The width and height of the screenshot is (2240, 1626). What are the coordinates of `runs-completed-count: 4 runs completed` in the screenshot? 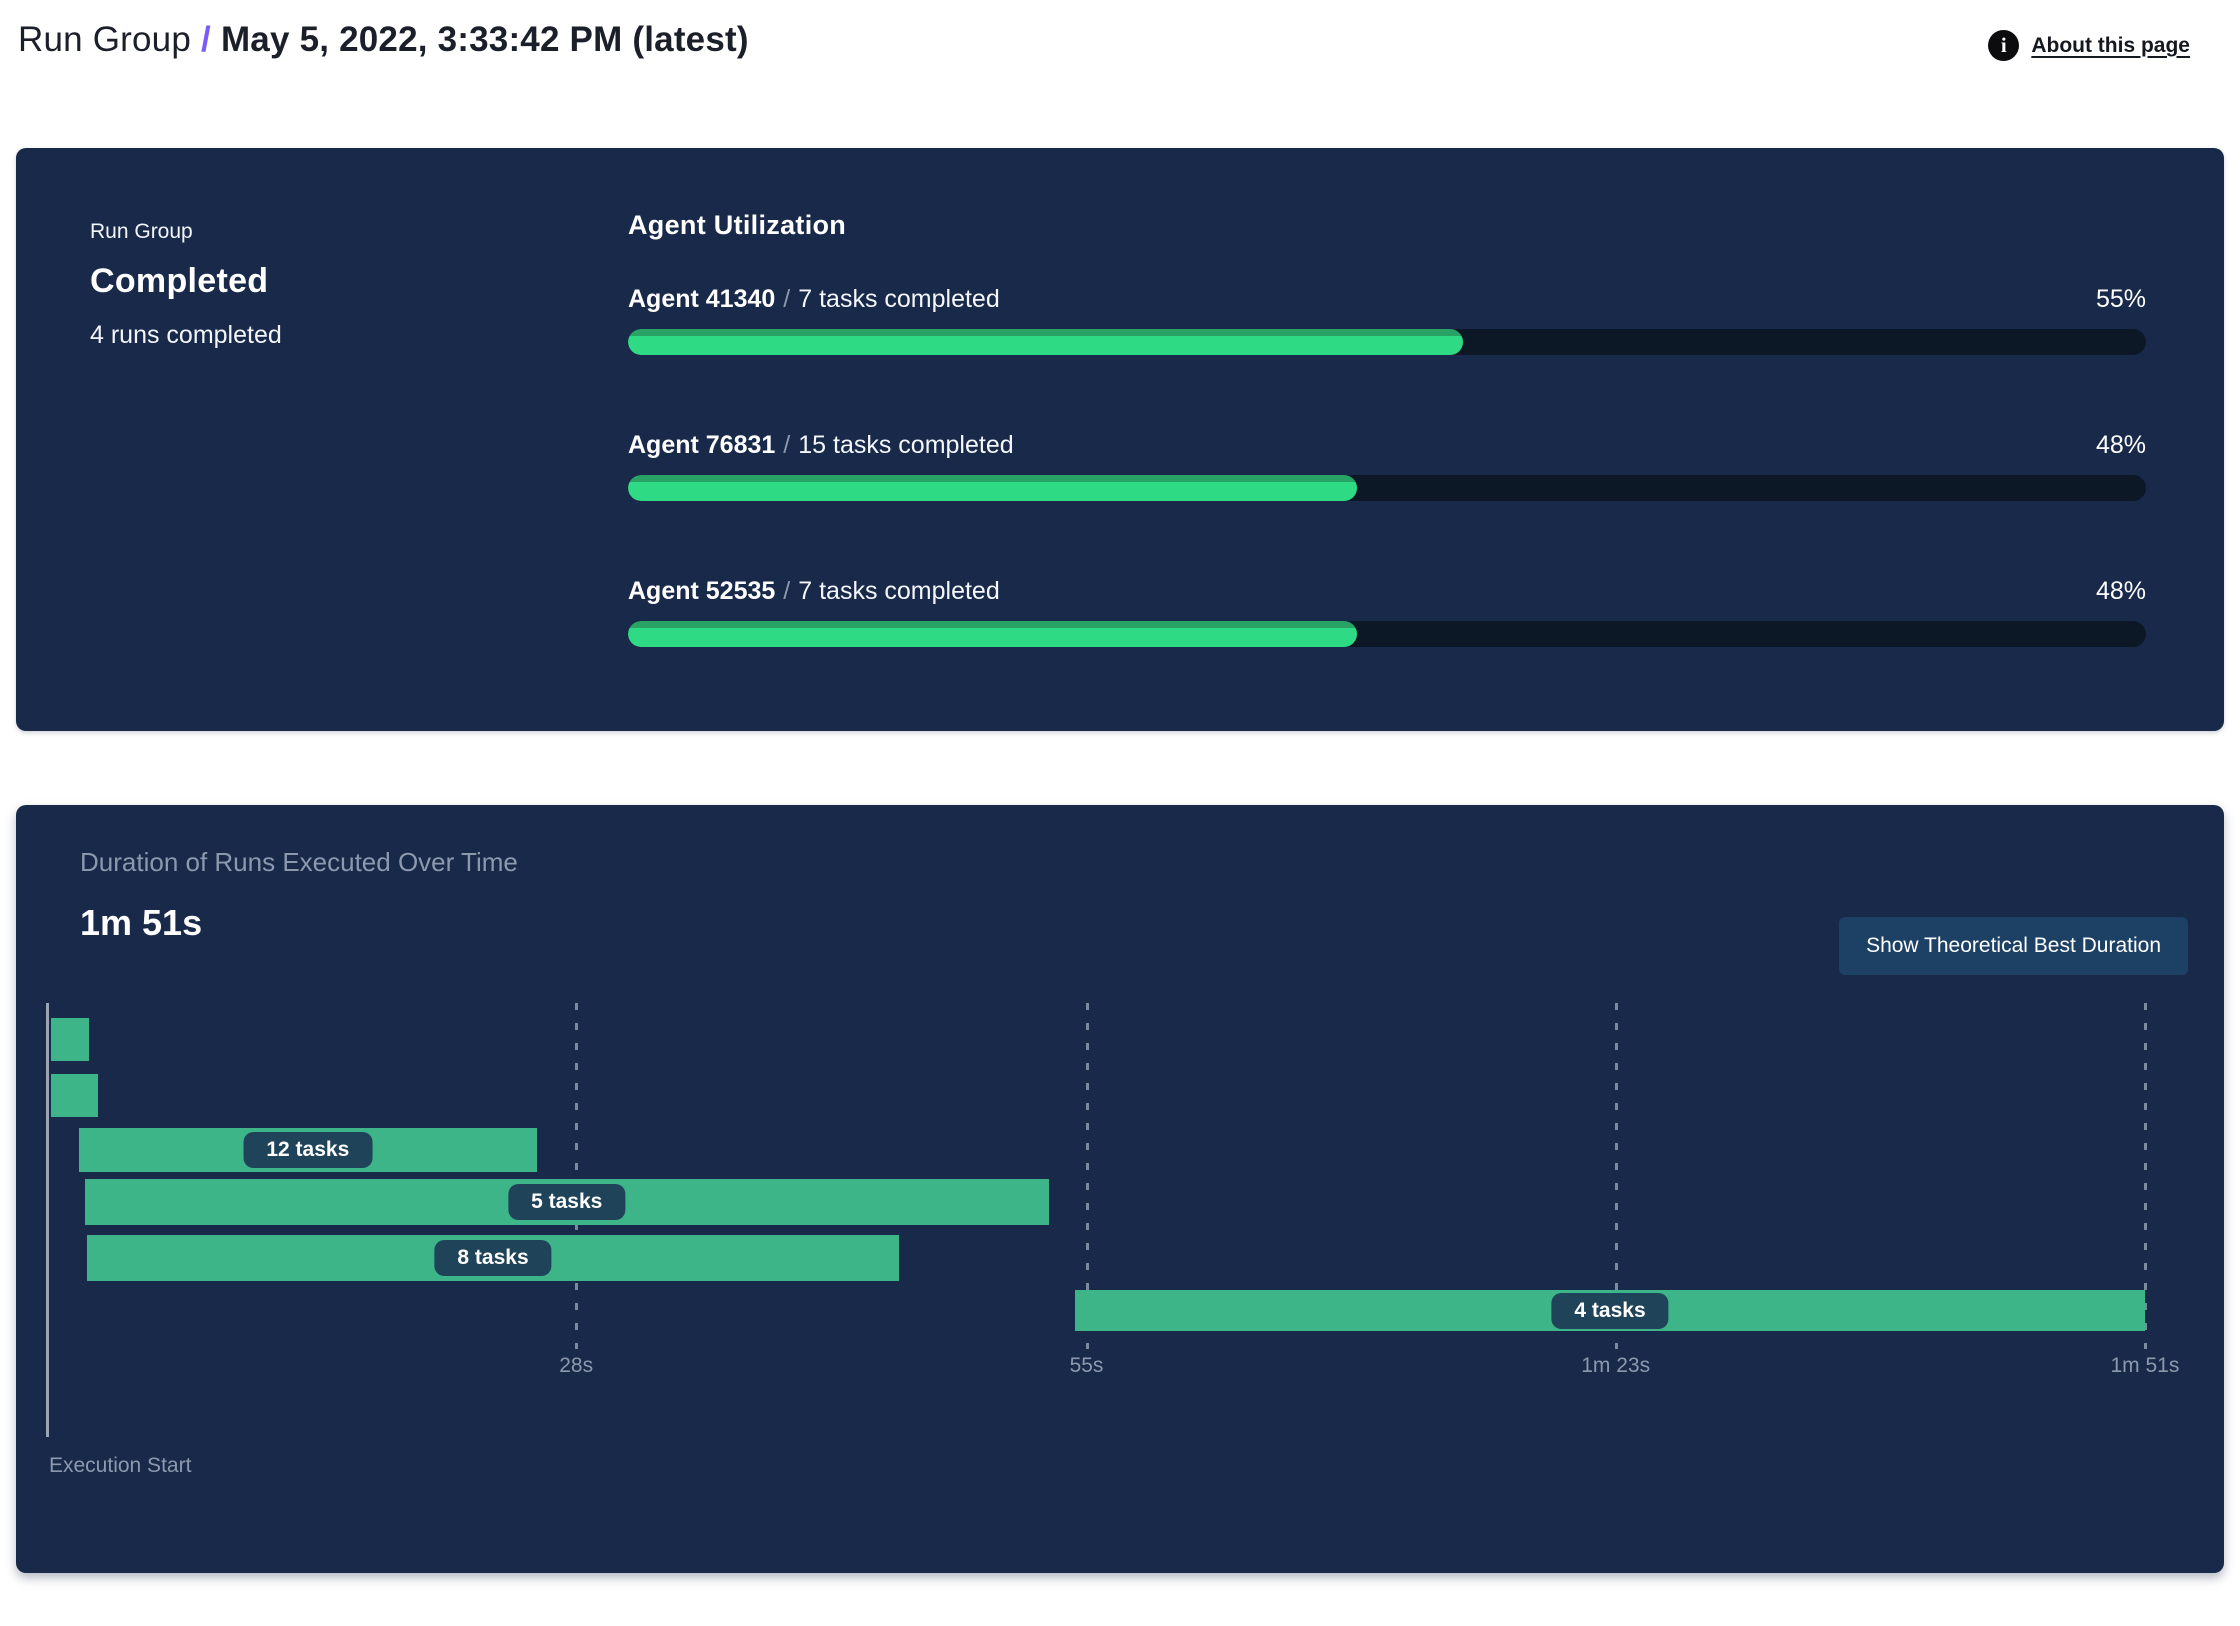 It's located at (186, 335).